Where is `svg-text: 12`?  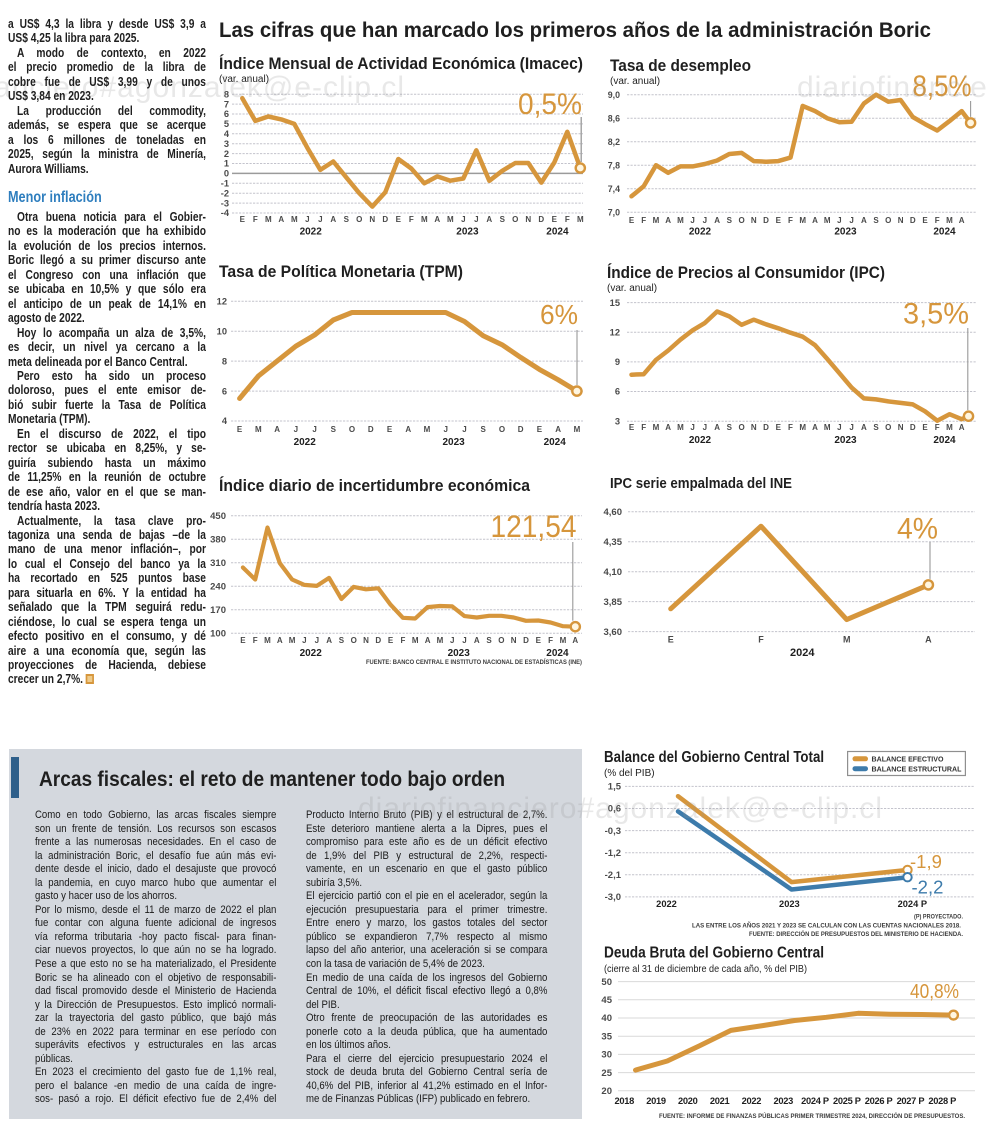
svg-text: 12 is located at coordinates (222, 302).